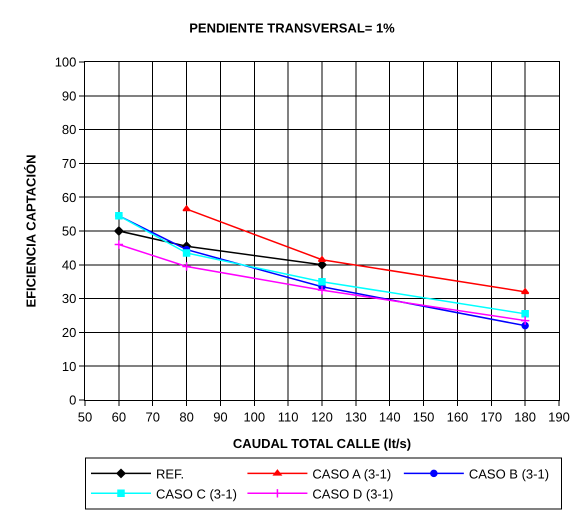 Image resolution: width=584 pixels, height=525 pixels. Describe the element at coordinates (186, 417) in the screenshot. I see `x-tick-label: 80` at that location.